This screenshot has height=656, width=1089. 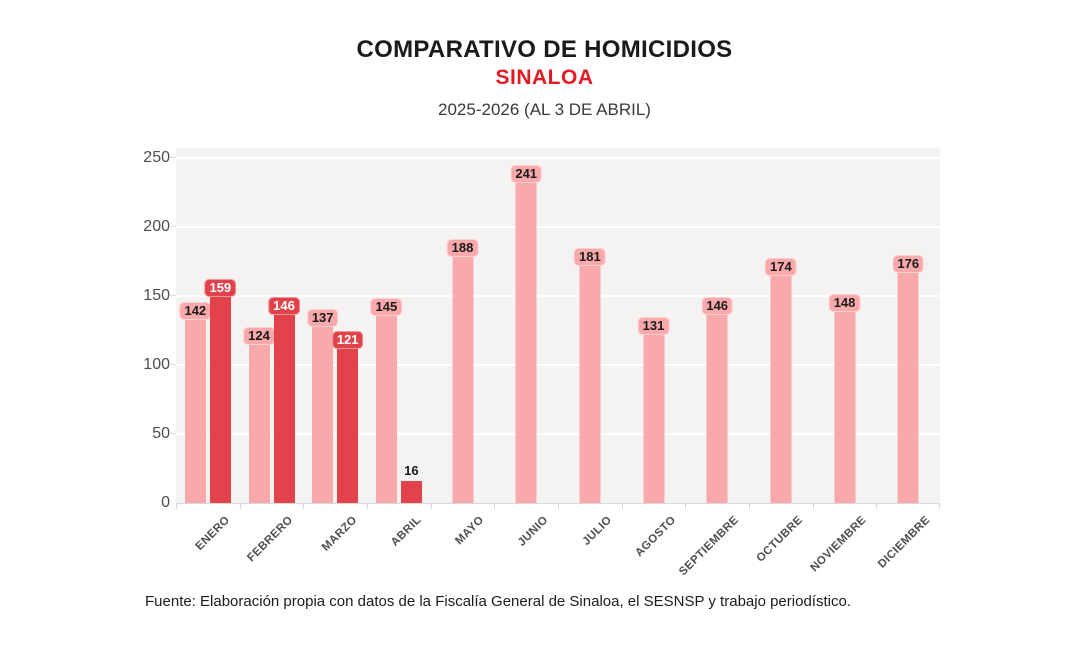 What do you see at coordinates (908, 544) in the screenshot?
I see `x-label-slot-diciembre: DICIEMBRE` at bounding box center [908, 544].